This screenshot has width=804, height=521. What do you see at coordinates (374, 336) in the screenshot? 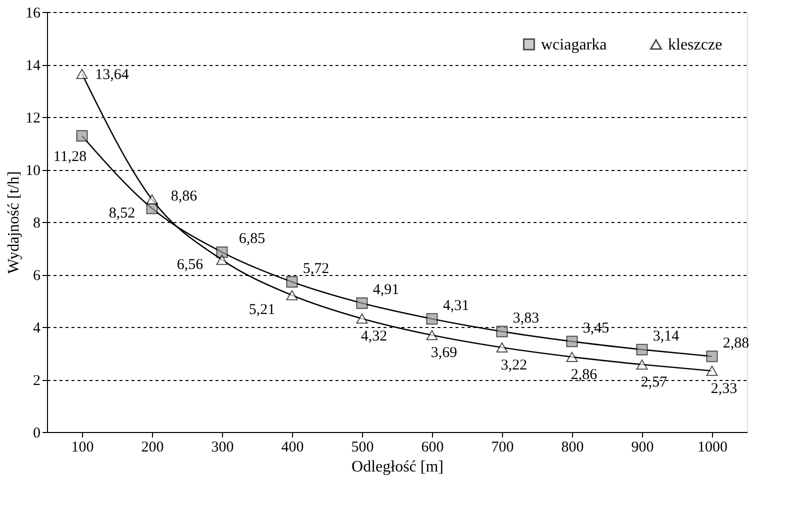
I see `data-label: 4,32` at bounding box center [374, 336].